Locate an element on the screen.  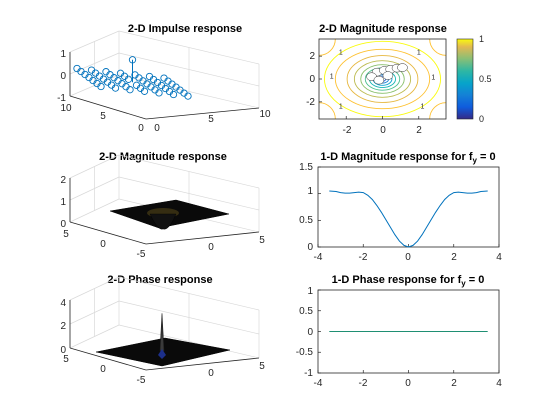
surface-mag-xtick-0: 0 is located at coordinates (211, 247).